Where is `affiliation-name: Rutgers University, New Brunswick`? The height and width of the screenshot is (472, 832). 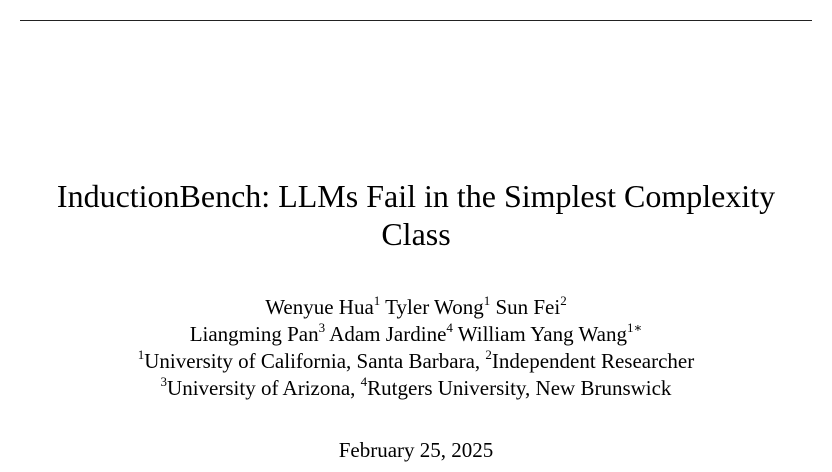
affiliation-name: Rutgers University, New Brunswick is located at coordinates (519, 388).